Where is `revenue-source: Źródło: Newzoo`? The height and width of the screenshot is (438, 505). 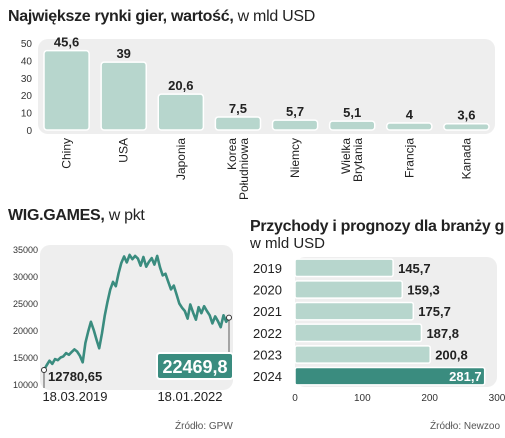
revenue-source: Źródło: Newzoo is located at coordinates (465, 426).